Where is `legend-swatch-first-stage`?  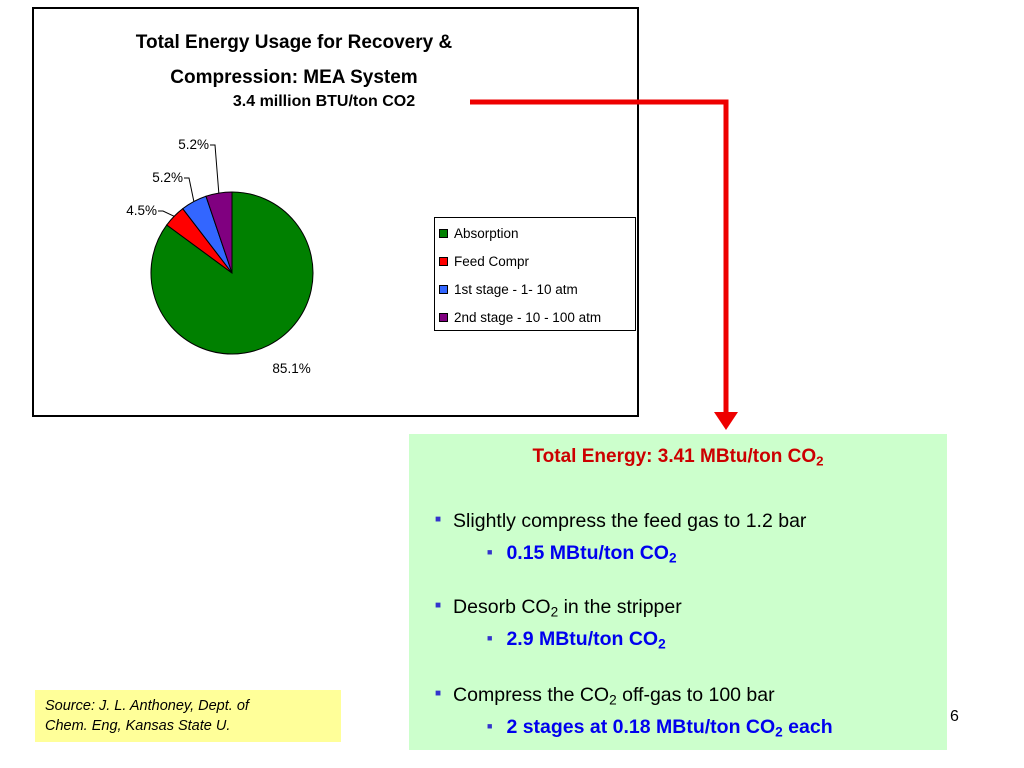 legend-swatch-first-stage is located at coordinates (443, 289).